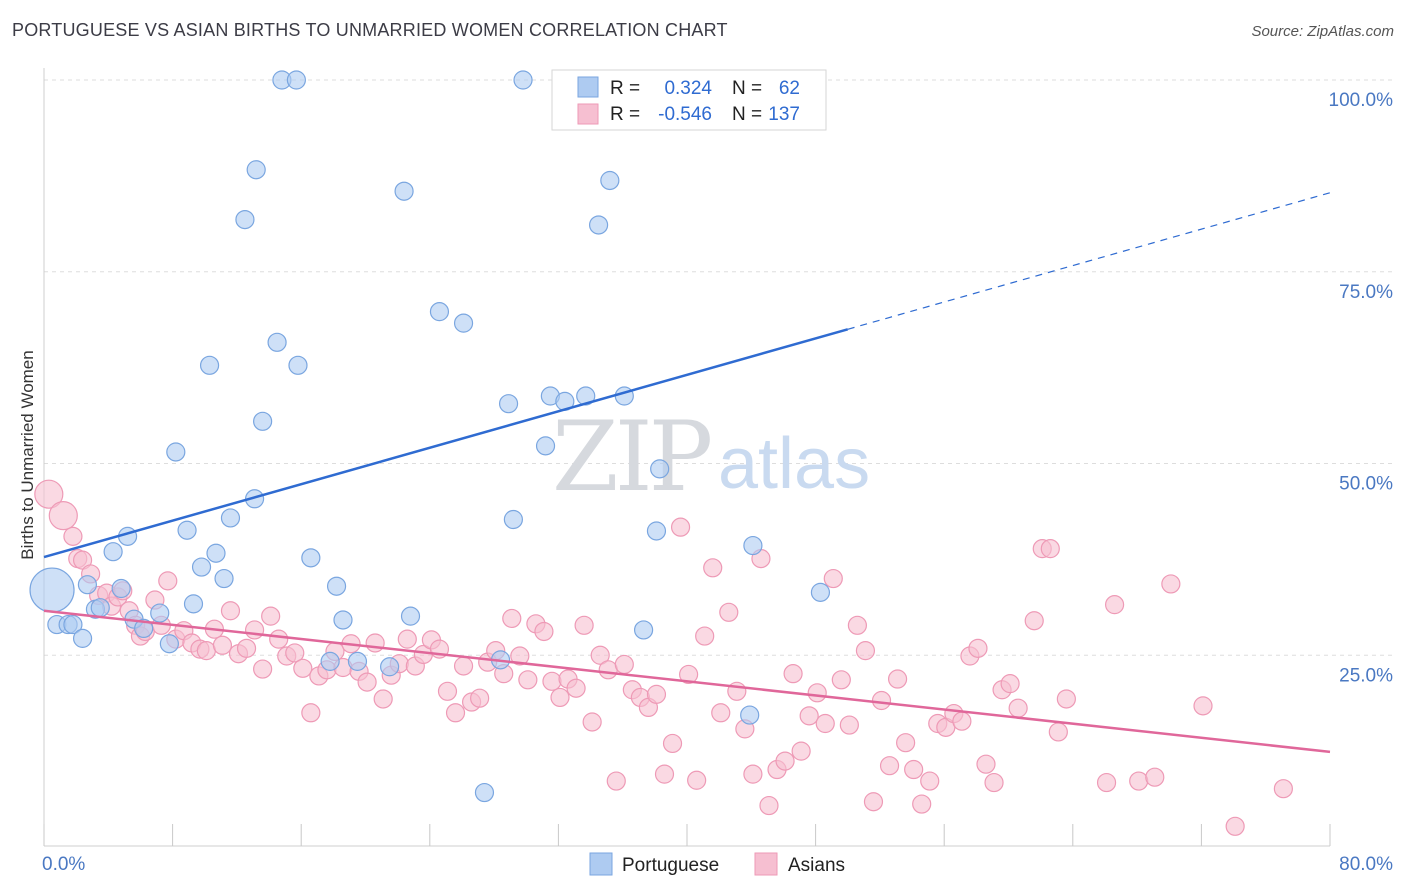 This screenshot has width=1406, height=892. What do you see at coordinates (689, 100) in the screenshot?
I see `legend-top: R = 0.324 N = 62 R = -0.546 N = 137` at bounding box center [689, 100].